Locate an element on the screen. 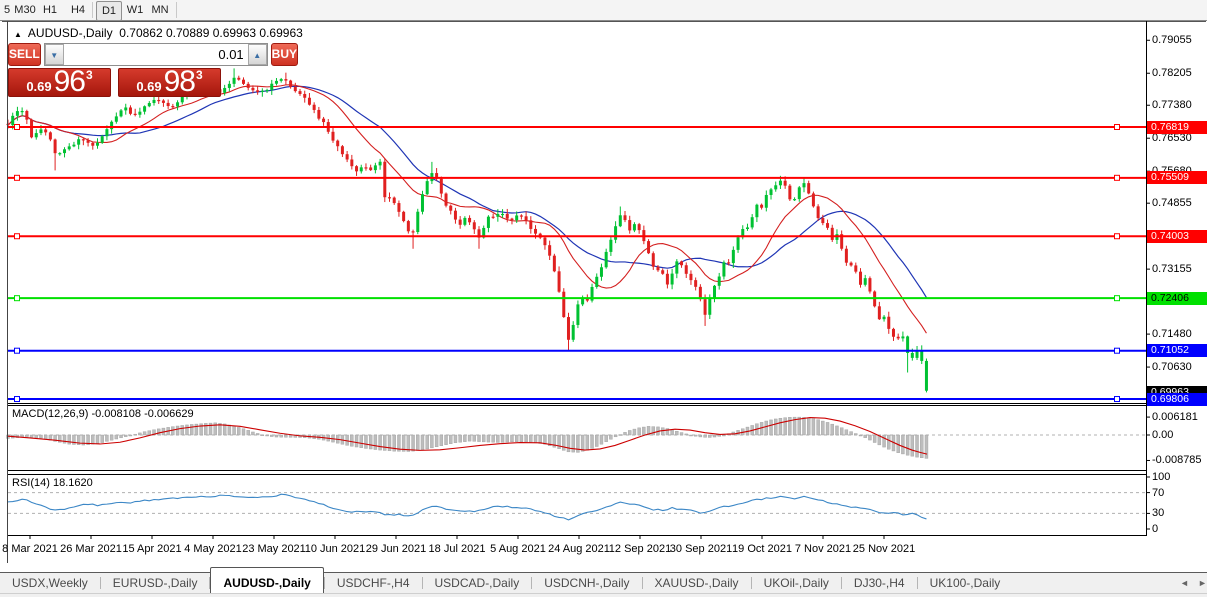 Image resolution: width=1207 pixels, height=597 pixels. rsi-label: RSI(14) 18.1620 is located at coordinates (52, 483).